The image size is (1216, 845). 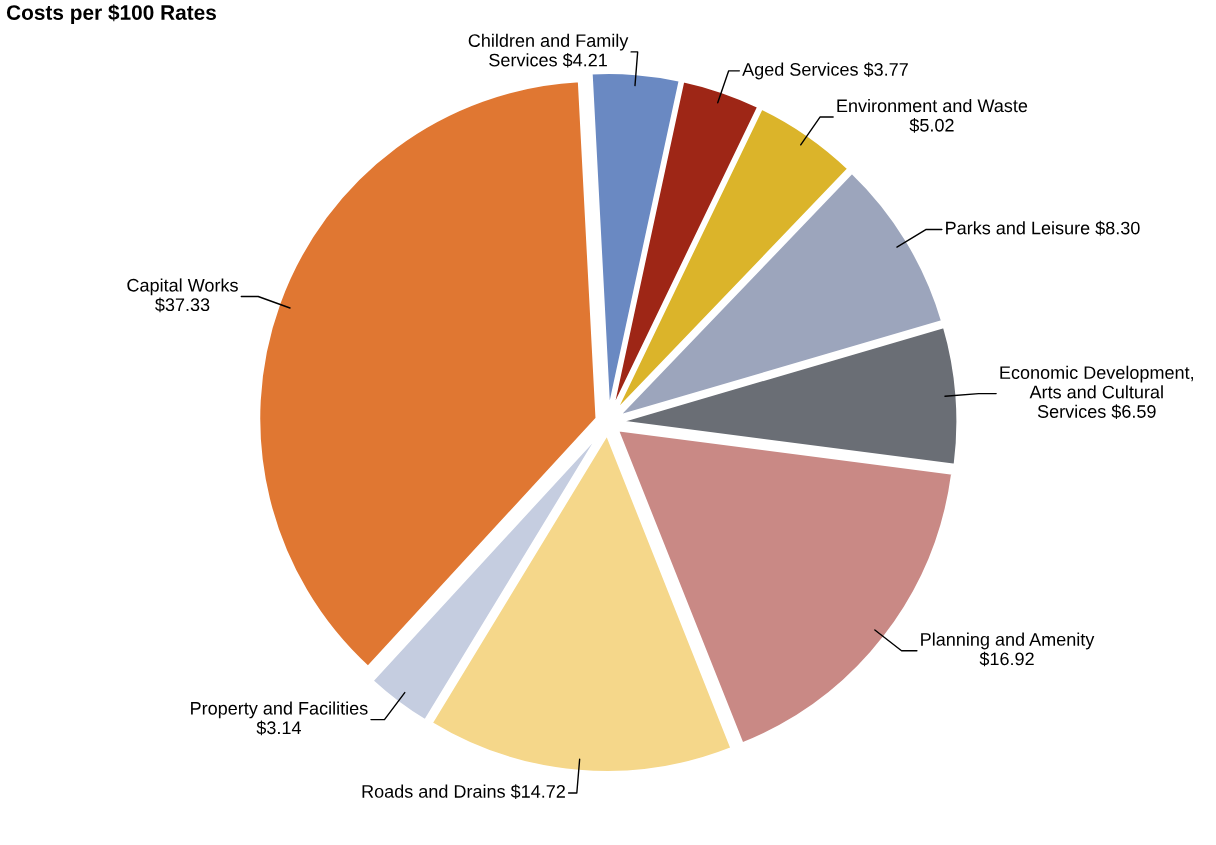 What do you see at coordinates (111, 14) in the screenshot?
I see `chart-title: Costs per $100 Rates` at bounding box center [111, 14].